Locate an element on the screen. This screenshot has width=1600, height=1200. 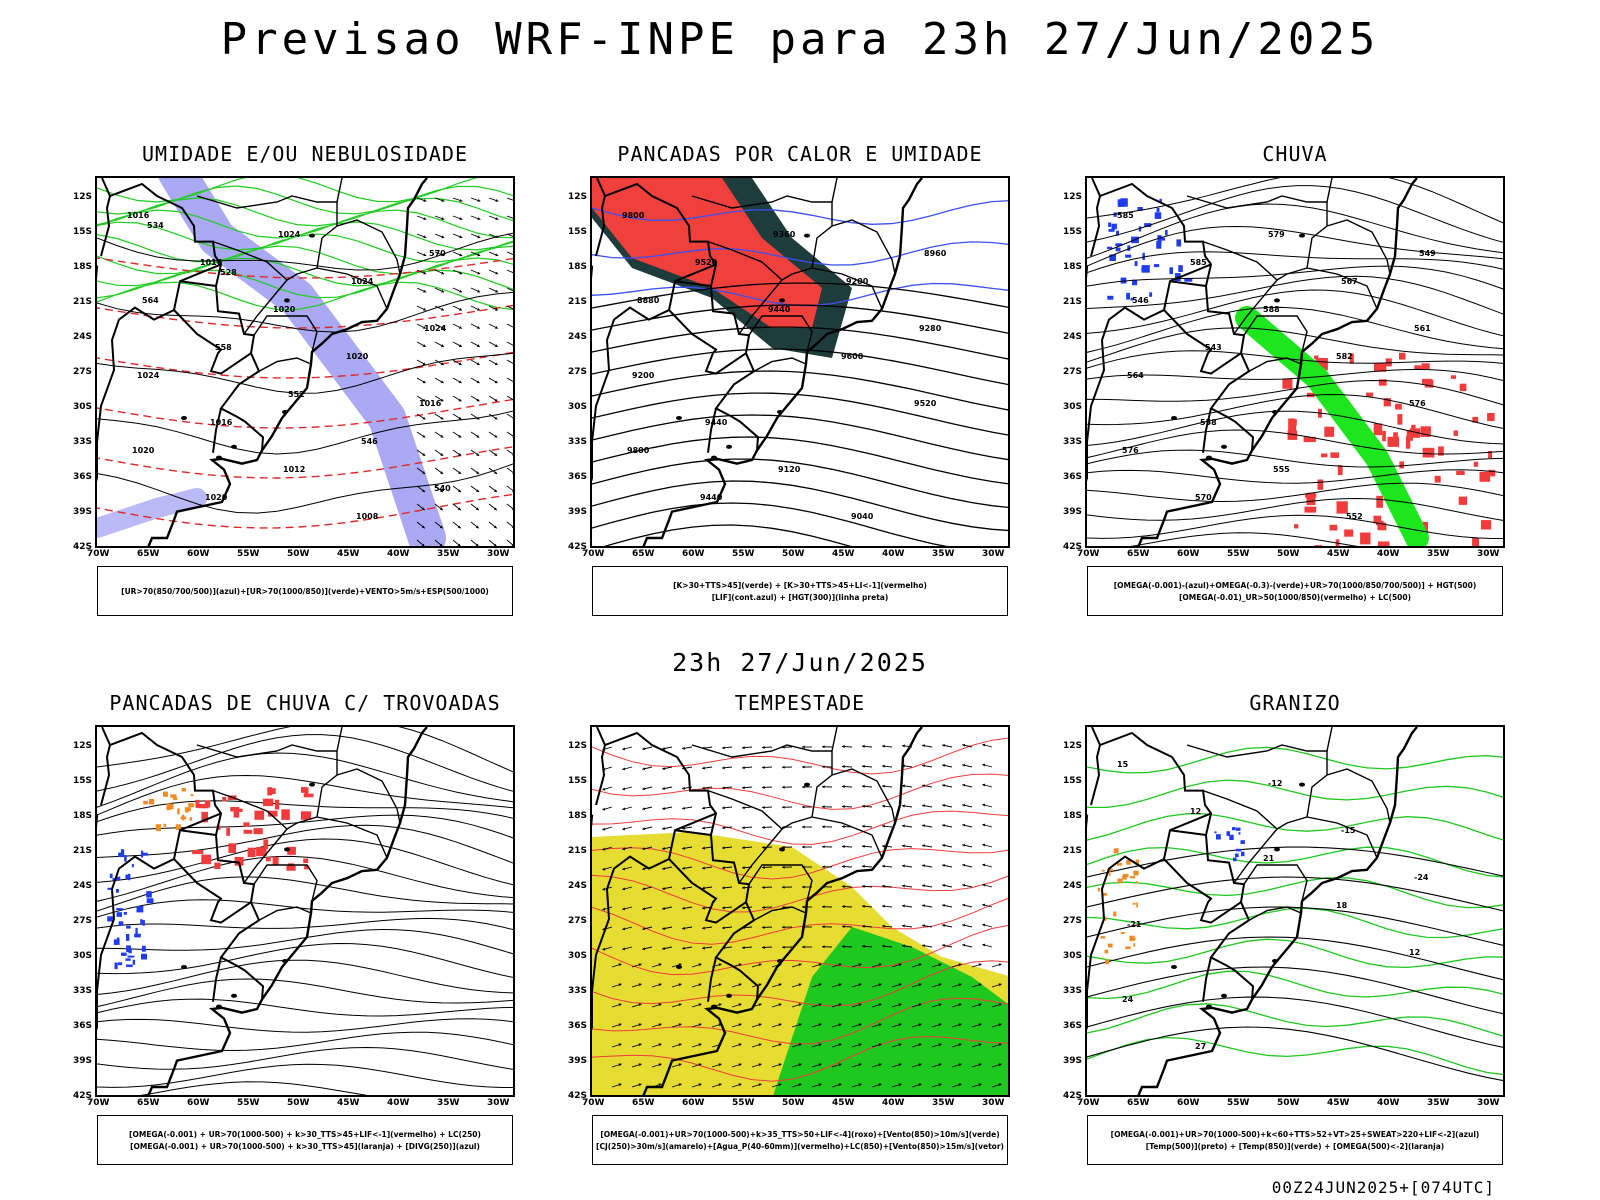
contour-label: 9800 is located at coordinates (633, 215).